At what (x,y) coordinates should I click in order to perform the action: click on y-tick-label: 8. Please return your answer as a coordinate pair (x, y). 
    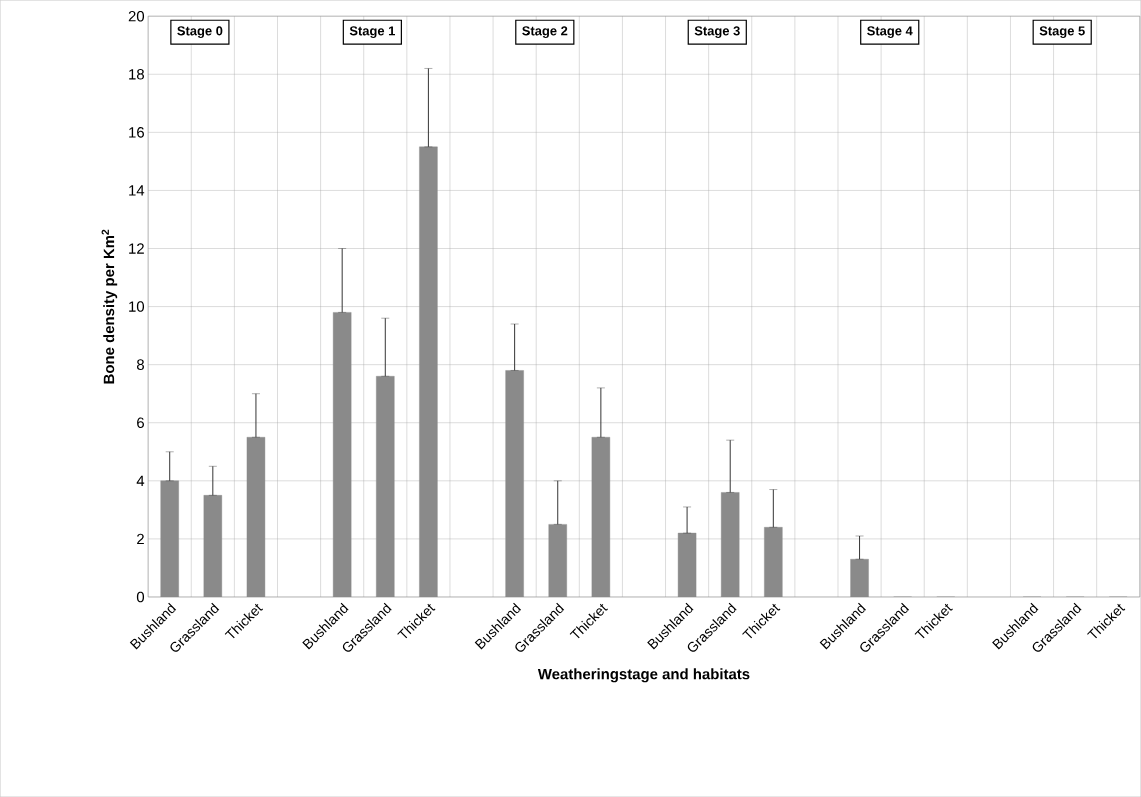
    Looking at the image, I should click on (140, 364).